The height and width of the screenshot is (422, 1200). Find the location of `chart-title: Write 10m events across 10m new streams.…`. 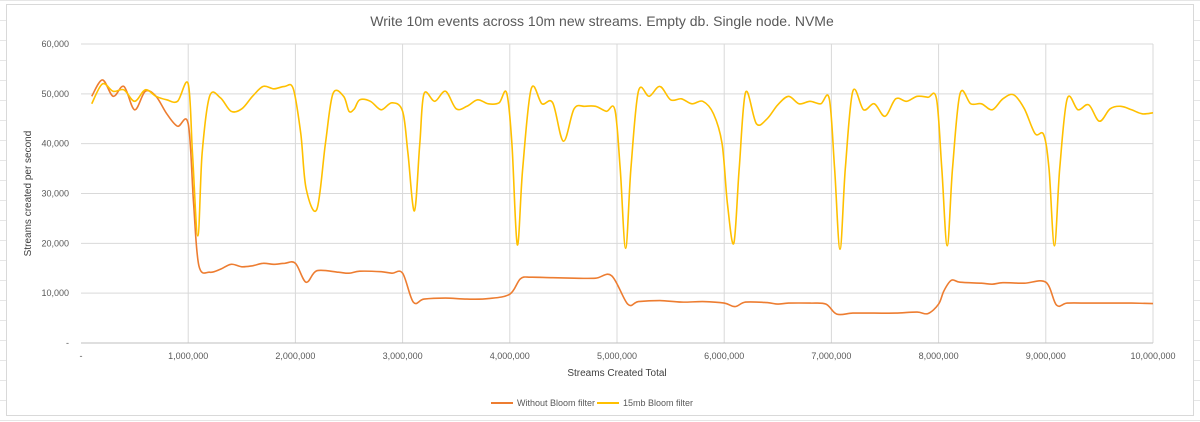

chart-title: Write 10m events across 10m new streams.… is located at coordinates (602, 21).